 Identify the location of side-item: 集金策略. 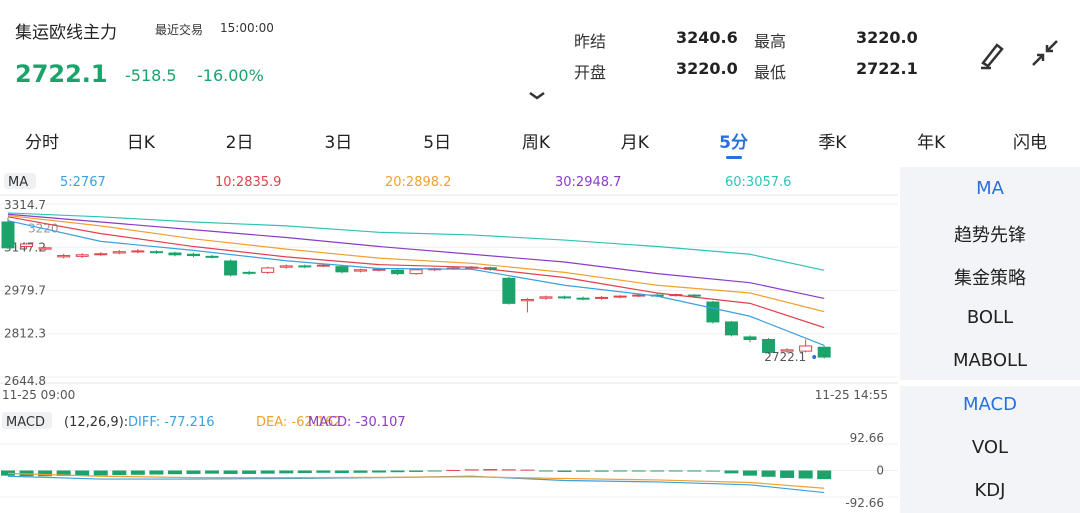
(990, 278).